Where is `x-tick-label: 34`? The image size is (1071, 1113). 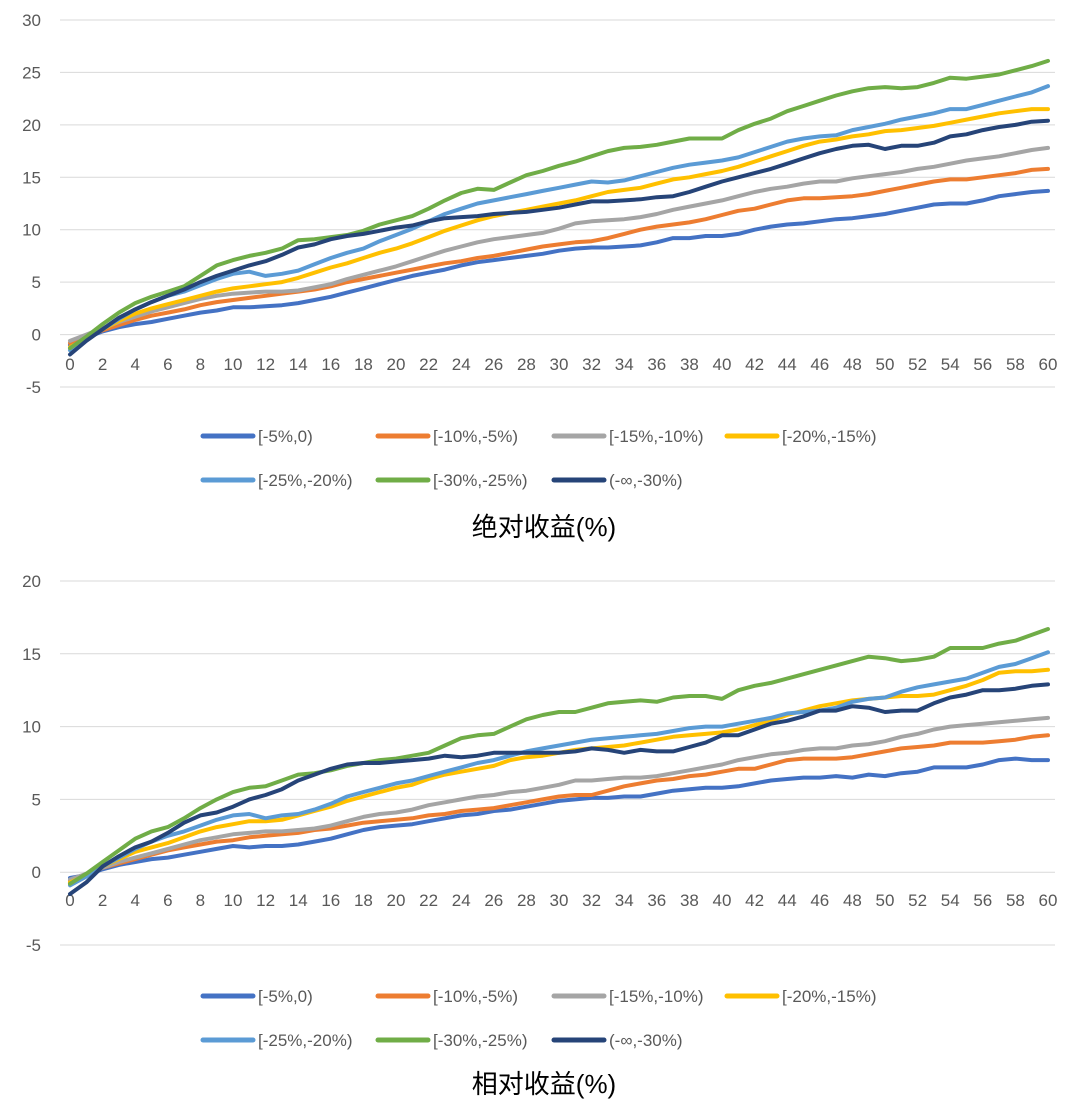 x-tick-label: 34 is located at coordinates (624, 900).